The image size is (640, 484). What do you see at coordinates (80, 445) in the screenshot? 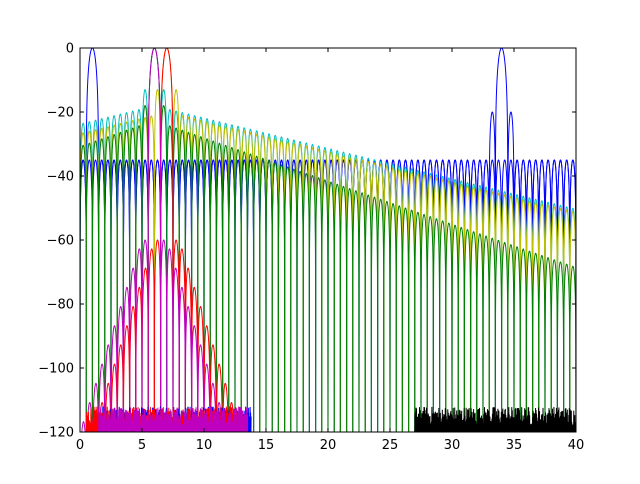
I see `x-tick-label: 0` at bounding box center [80, 445].